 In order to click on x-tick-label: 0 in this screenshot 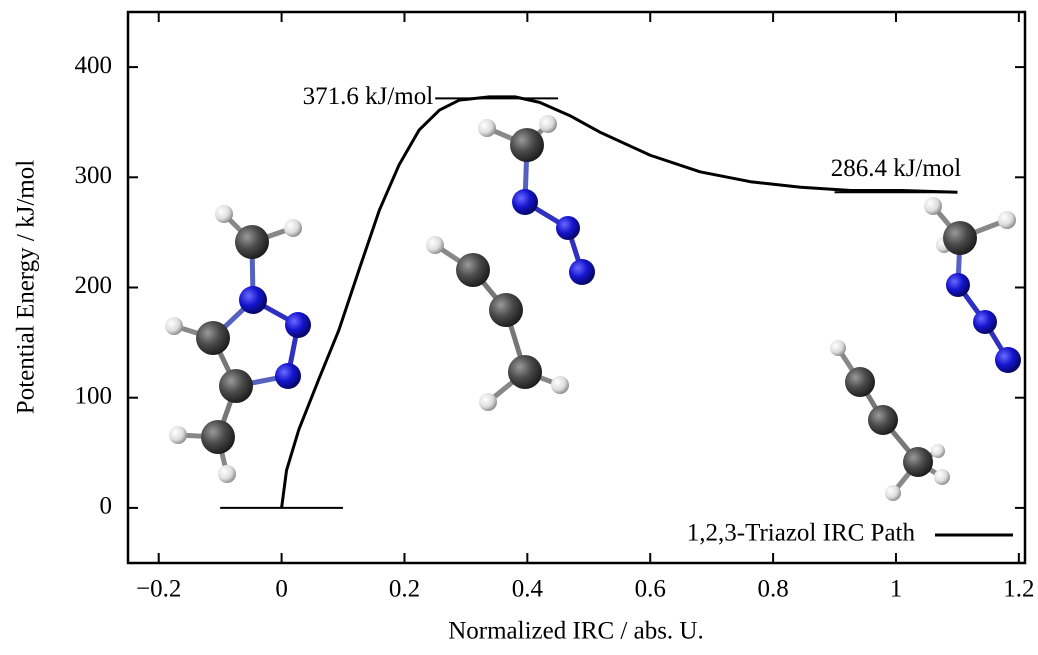, I will do `click(281, 589)`.